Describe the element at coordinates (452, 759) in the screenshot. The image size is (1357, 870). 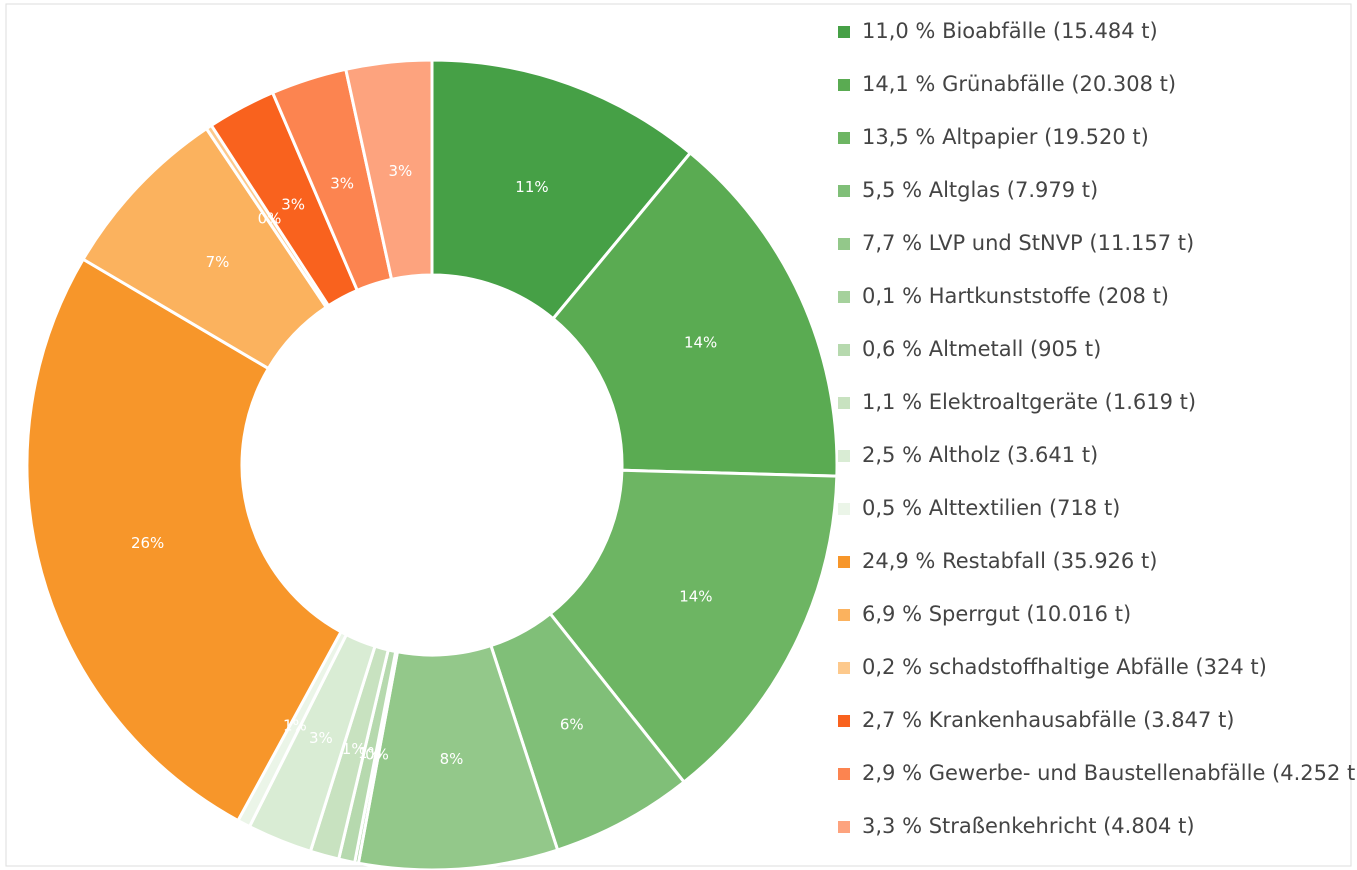
I see `slice-label: 8%` at that location.